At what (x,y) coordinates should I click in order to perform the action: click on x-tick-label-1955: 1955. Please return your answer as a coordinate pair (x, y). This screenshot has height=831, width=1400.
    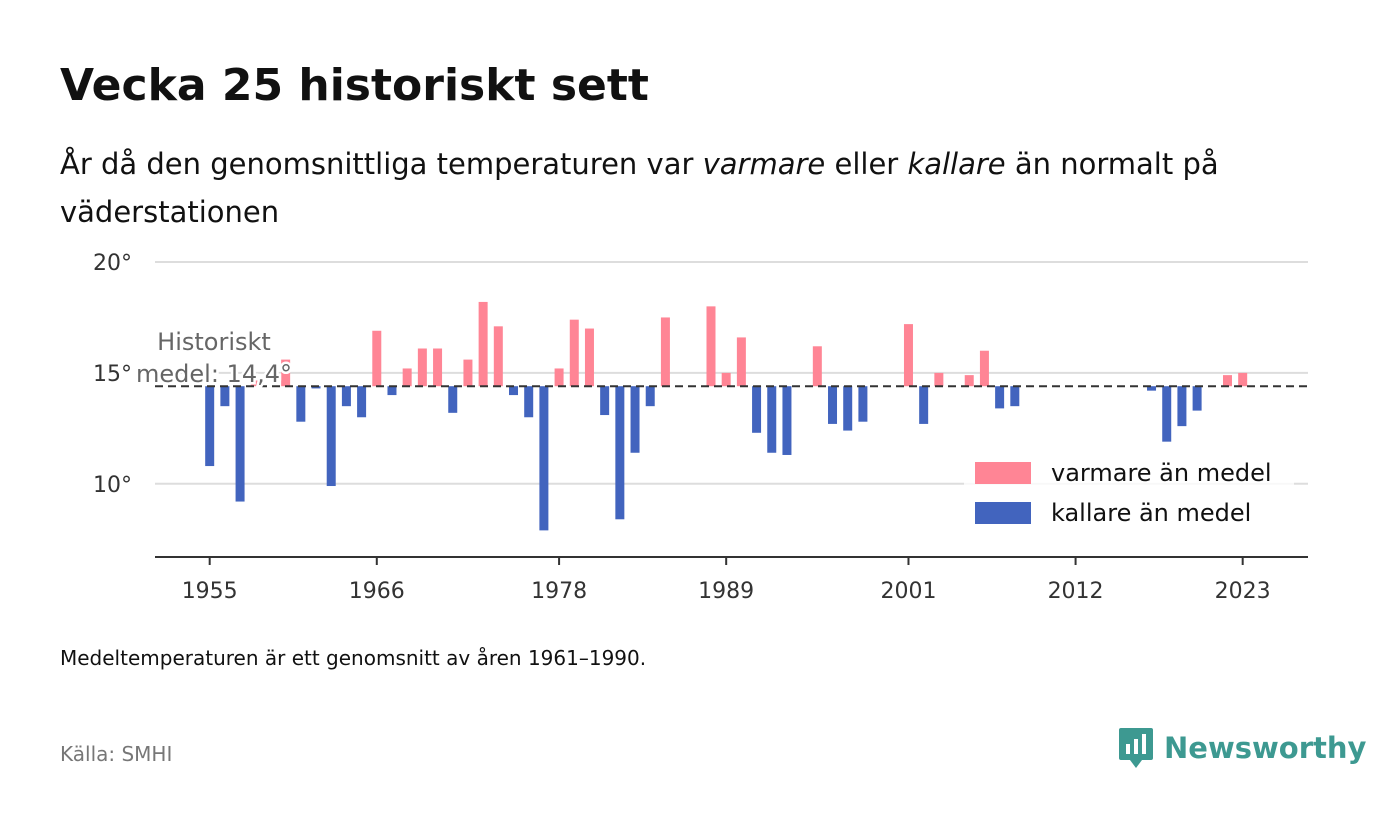
    Looking at the image, I should click on (210, 591).